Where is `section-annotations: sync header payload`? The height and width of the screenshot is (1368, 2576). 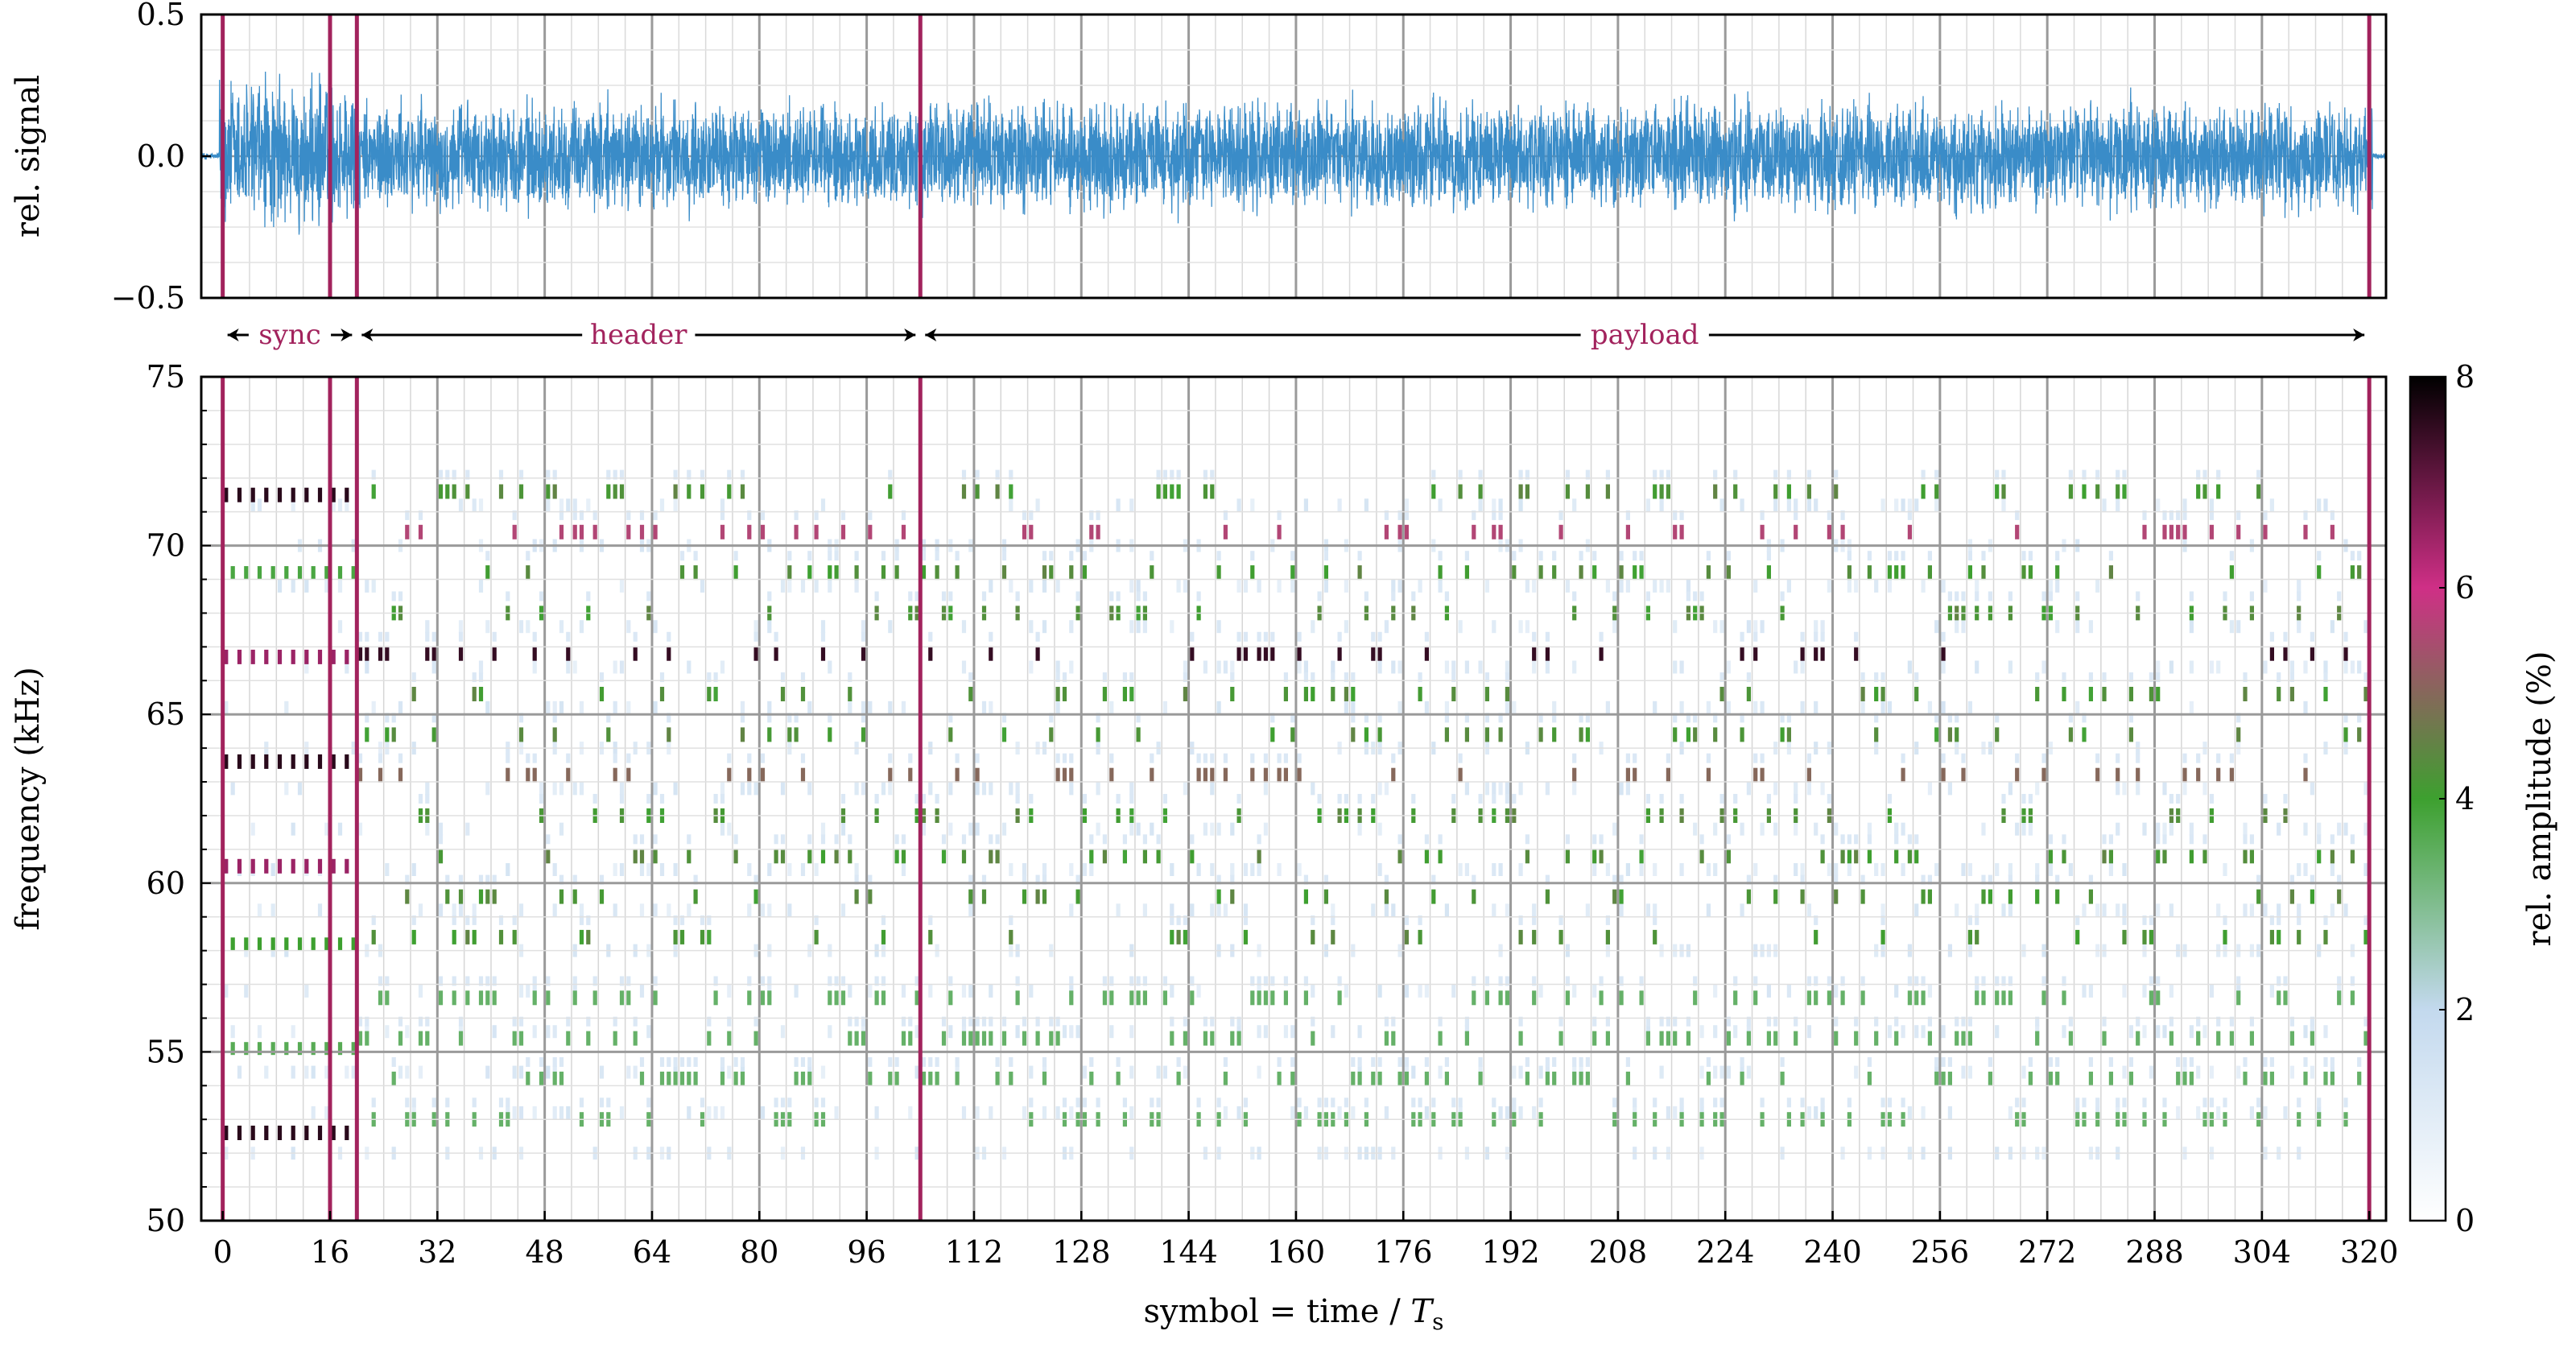
section-annotations: sync header payload is located at coordinates (1296, 335).